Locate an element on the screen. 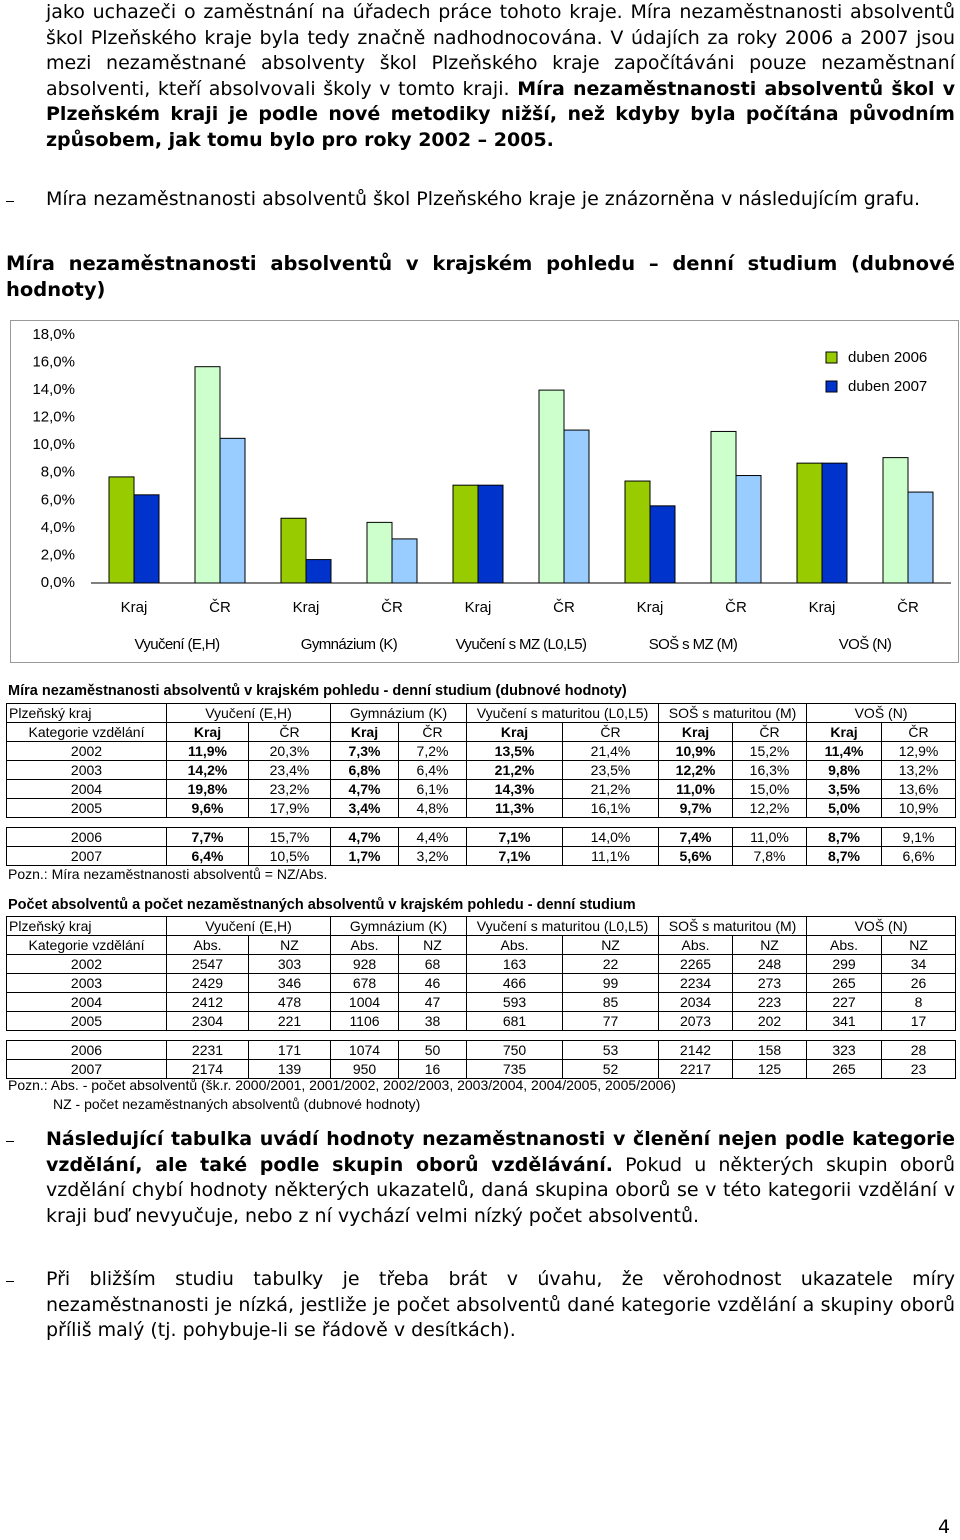 This screenshot has height=1540, width=960. table-cell: 11,9% is located at coordinates (207, 751).